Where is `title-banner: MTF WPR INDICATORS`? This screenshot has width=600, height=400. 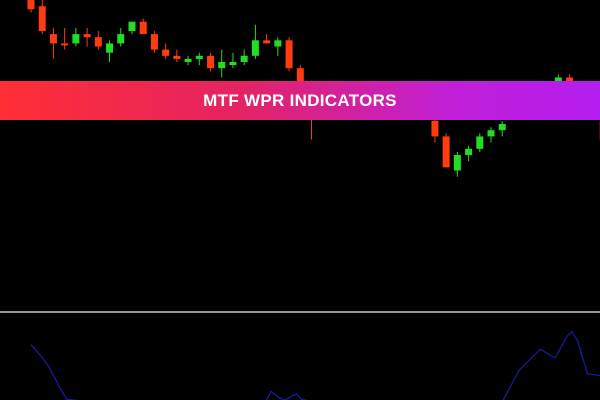
title-banner: MTF WPR INDICATORS is located at coordinates (300, 100).